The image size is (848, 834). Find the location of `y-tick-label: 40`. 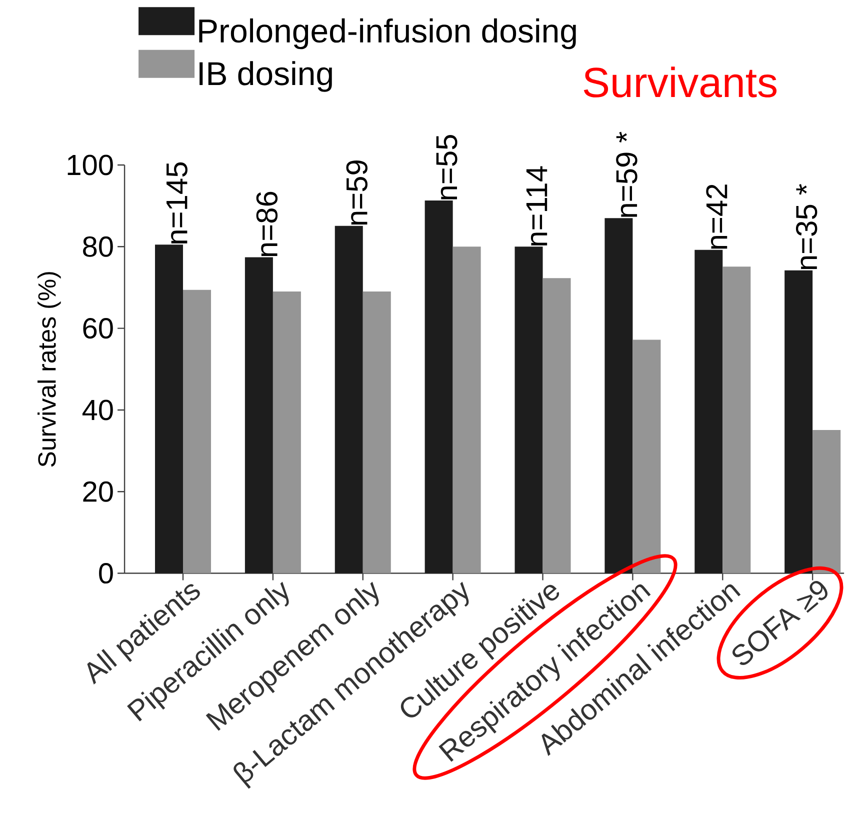

y-tick-label: 40 is located at coordinates (97, 410).